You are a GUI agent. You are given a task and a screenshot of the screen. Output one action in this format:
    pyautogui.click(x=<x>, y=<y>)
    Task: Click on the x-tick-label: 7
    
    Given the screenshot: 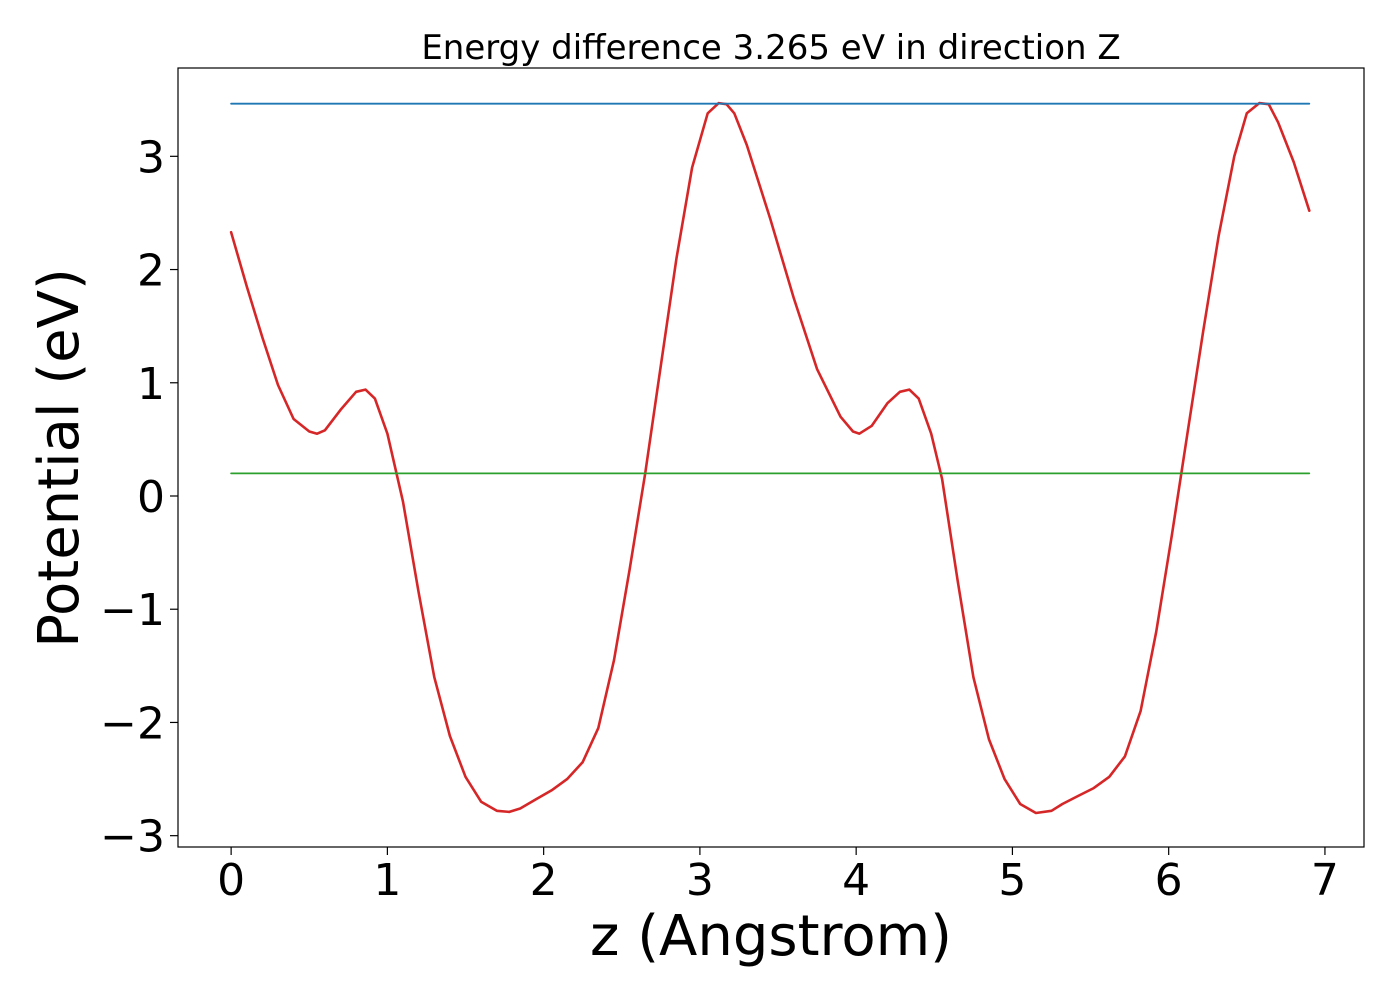 What is the action you would take?
    pyautogui.click(x=1325, y=880)
    